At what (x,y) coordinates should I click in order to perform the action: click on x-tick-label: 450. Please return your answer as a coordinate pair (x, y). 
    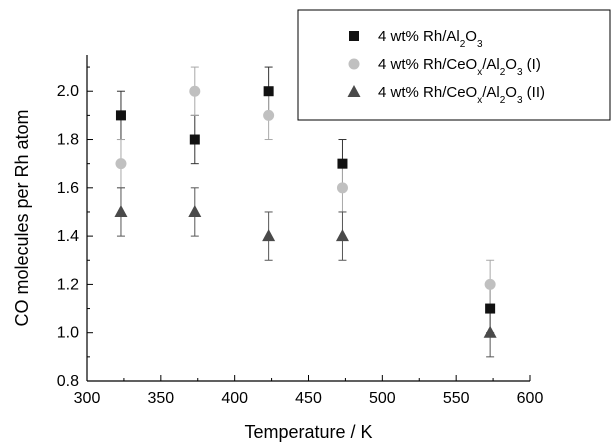
    Looking at the image, I should click on (308, 398).